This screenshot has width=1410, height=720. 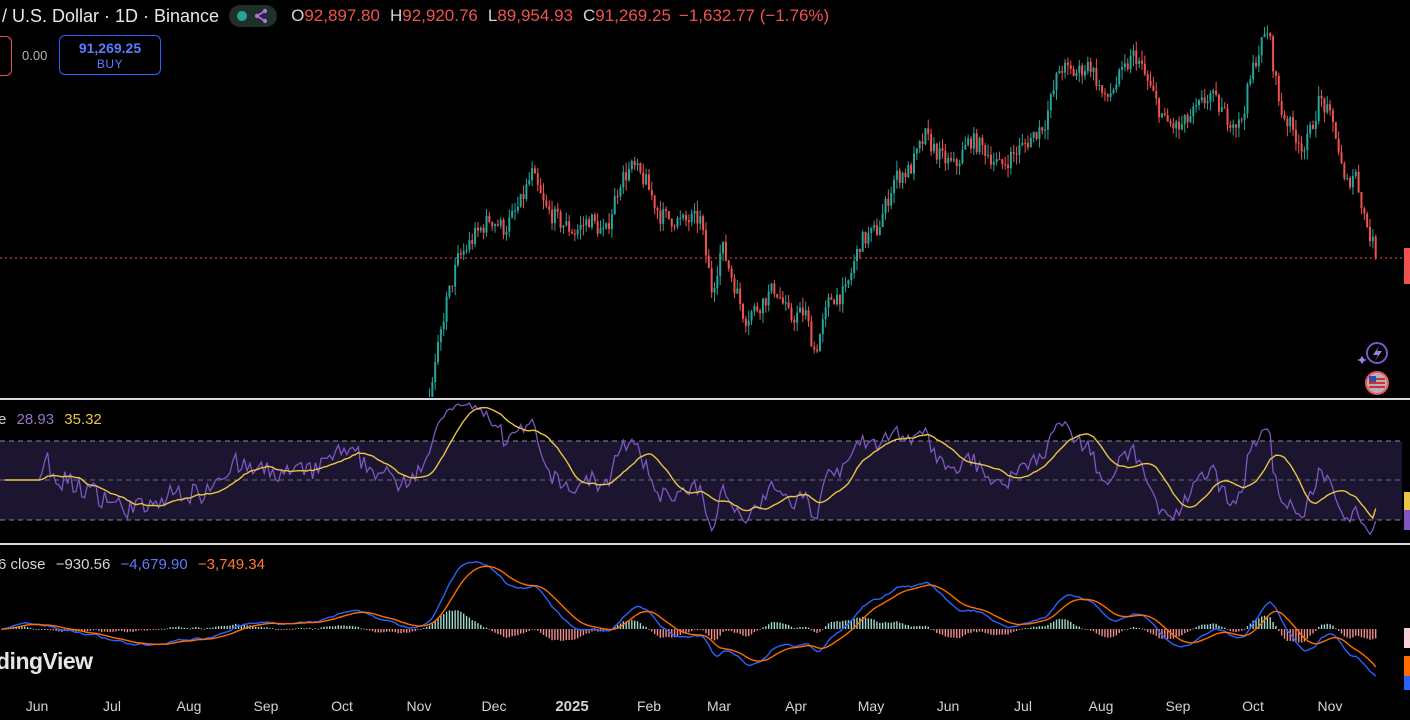 I want to click on market-status-pill, so click(x=253, y=16).